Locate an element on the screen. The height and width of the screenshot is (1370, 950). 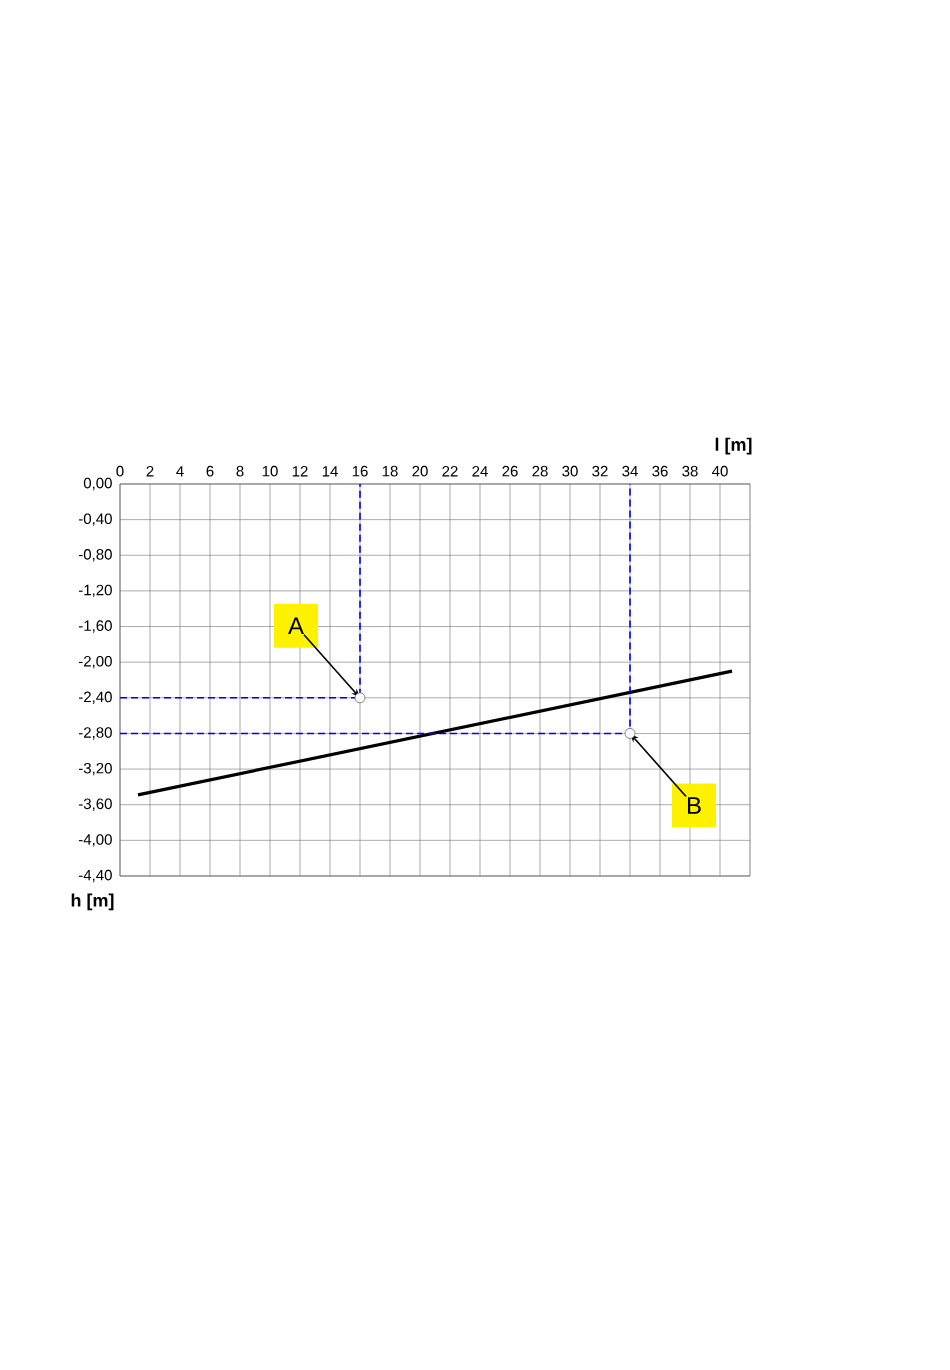
x-tick-label: 38 is located at coordinates (690, 471).